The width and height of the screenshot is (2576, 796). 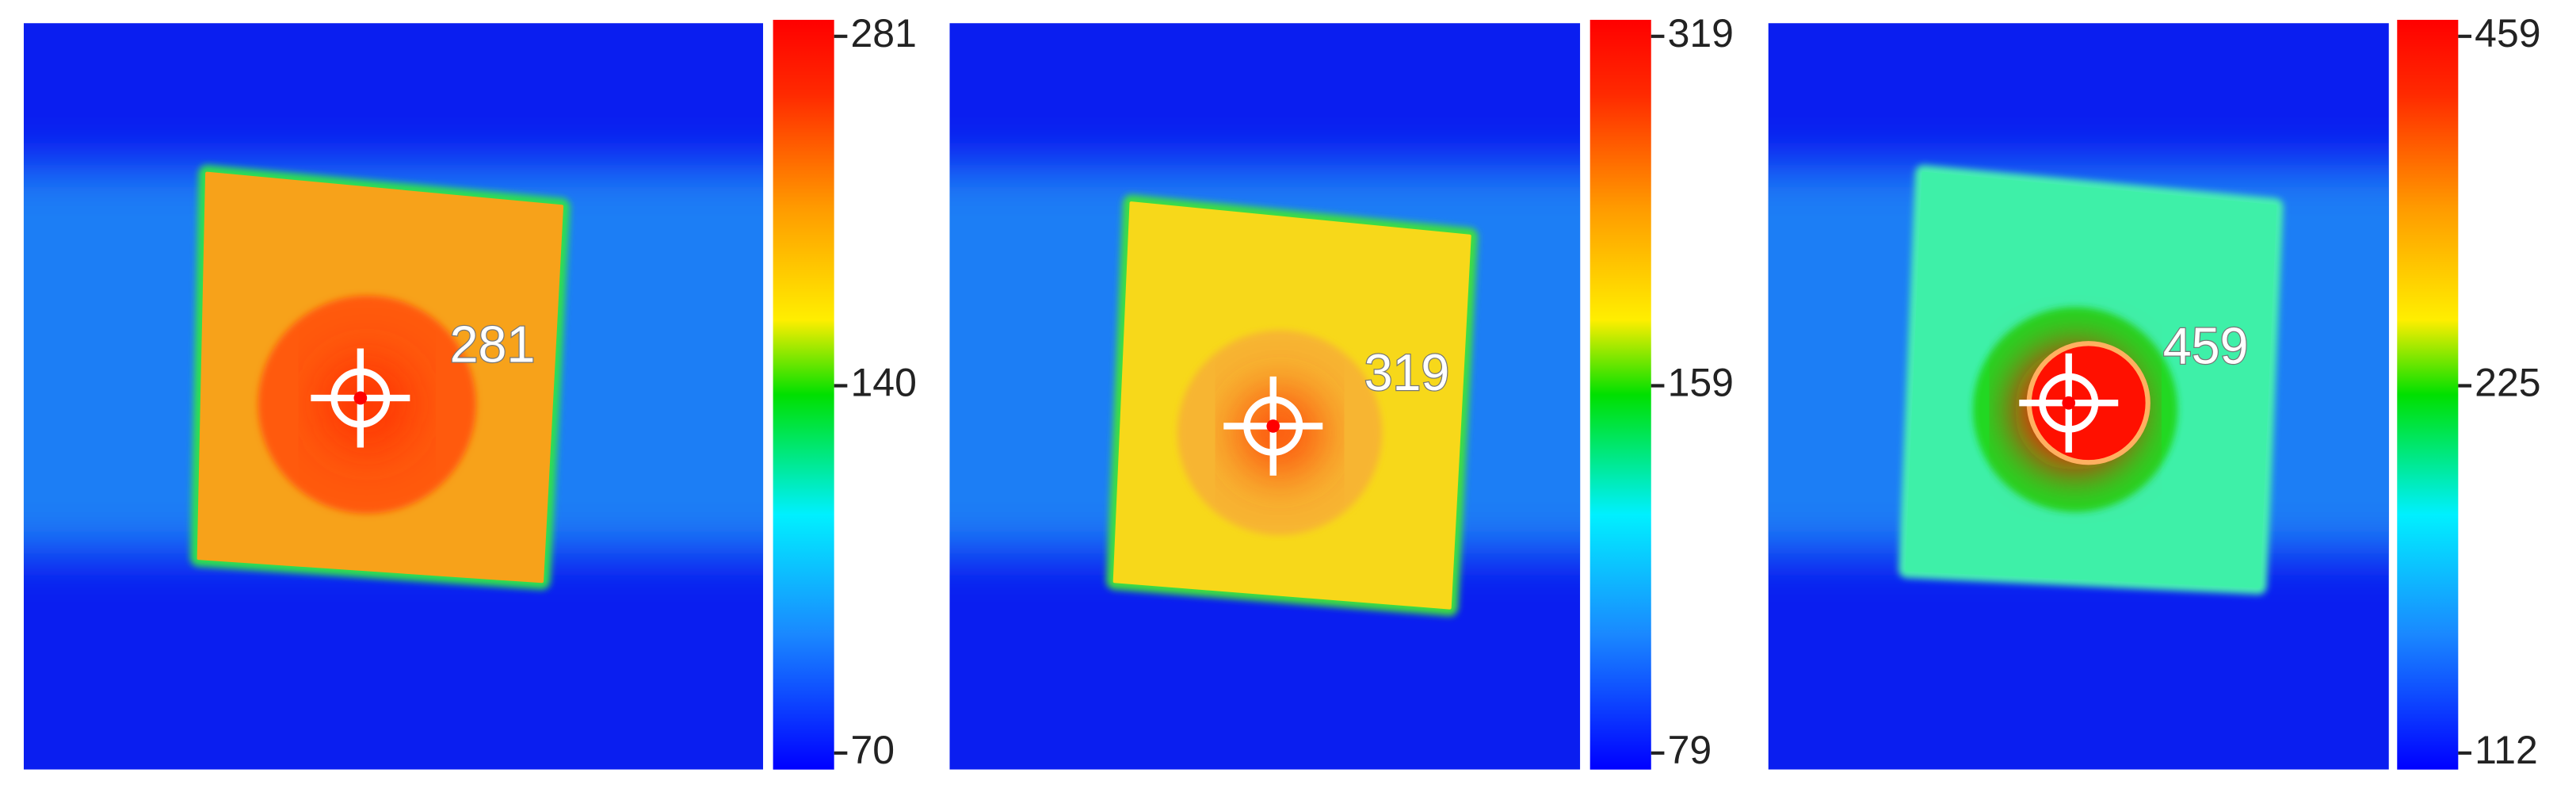 What do you see at coordinates (1690, 750) in the screenshot?
I see `colorbar-tick-label: 79` at bounding box center [1690, 750].